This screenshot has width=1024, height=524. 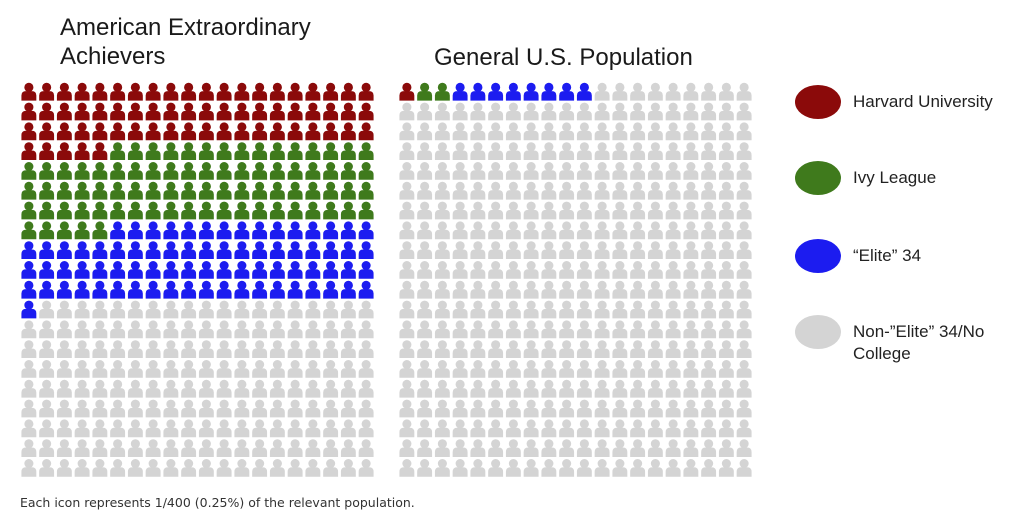 I want to click on legend-label-ivy: Ivy League, so click(x=895, y=177).